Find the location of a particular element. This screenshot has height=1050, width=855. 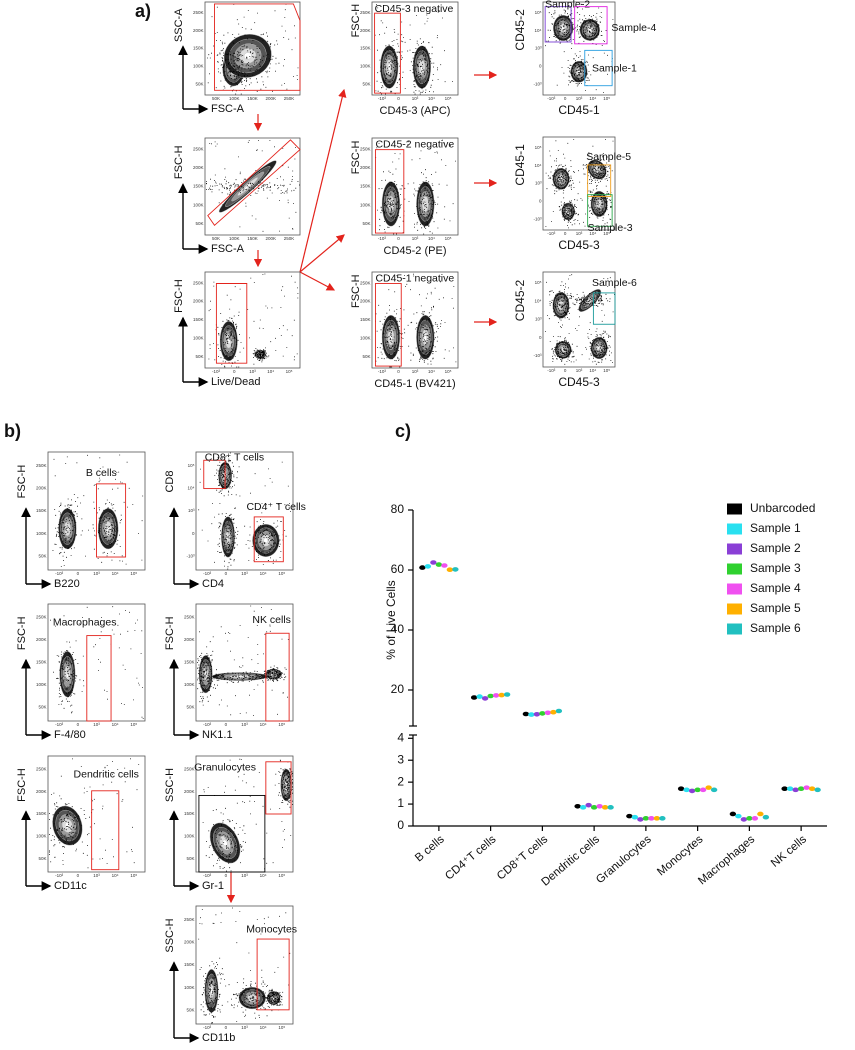

y-tick-label: 60 is located at coordinates (398, 569).